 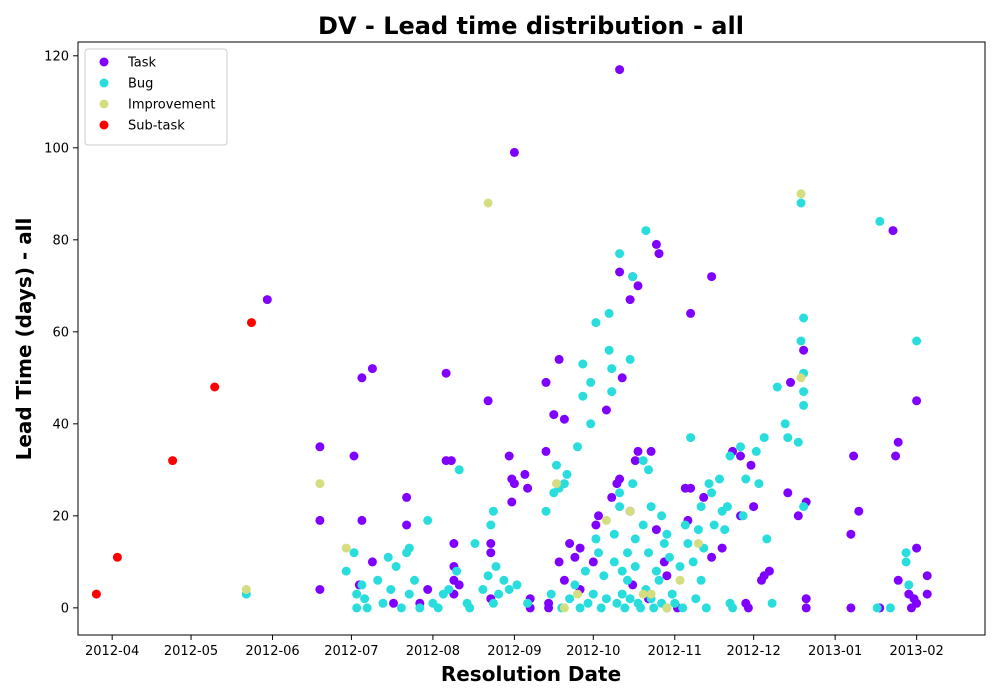 I want to click on x-tick-label: 2012-06, so click(x=272, y=651).